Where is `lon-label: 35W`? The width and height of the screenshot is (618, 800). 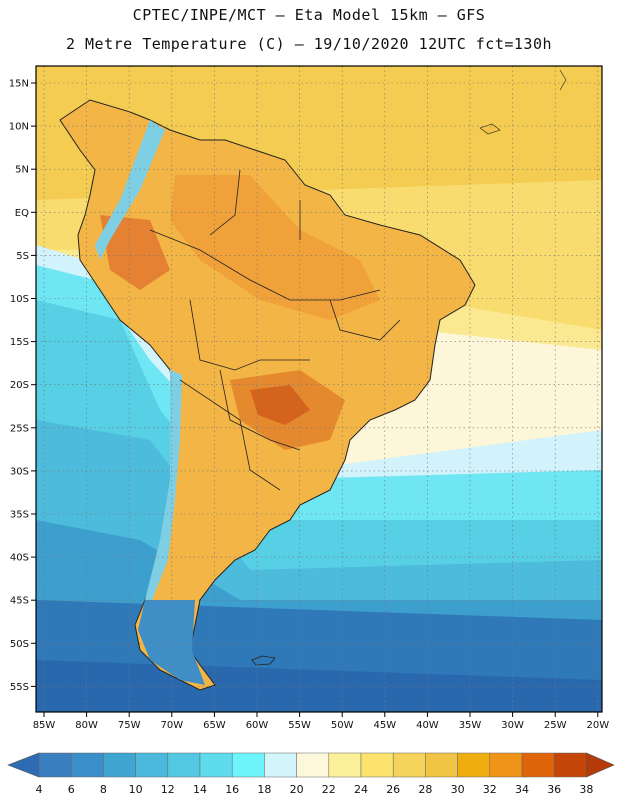 lon-label: 35W is located at coordinates (470, 725).